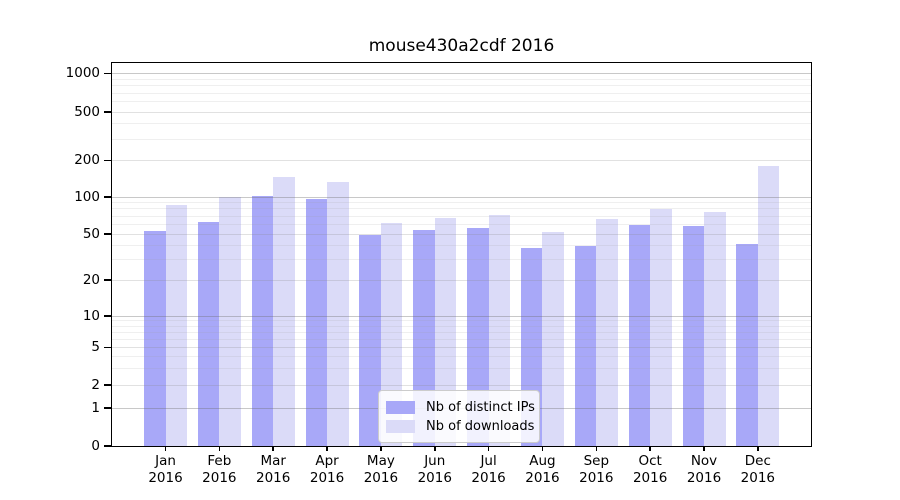 Image resolution: width=900 pixels, height=500 pixels. I want to click on x-axis-tick-label: Aug 2016, so click(542, 470).